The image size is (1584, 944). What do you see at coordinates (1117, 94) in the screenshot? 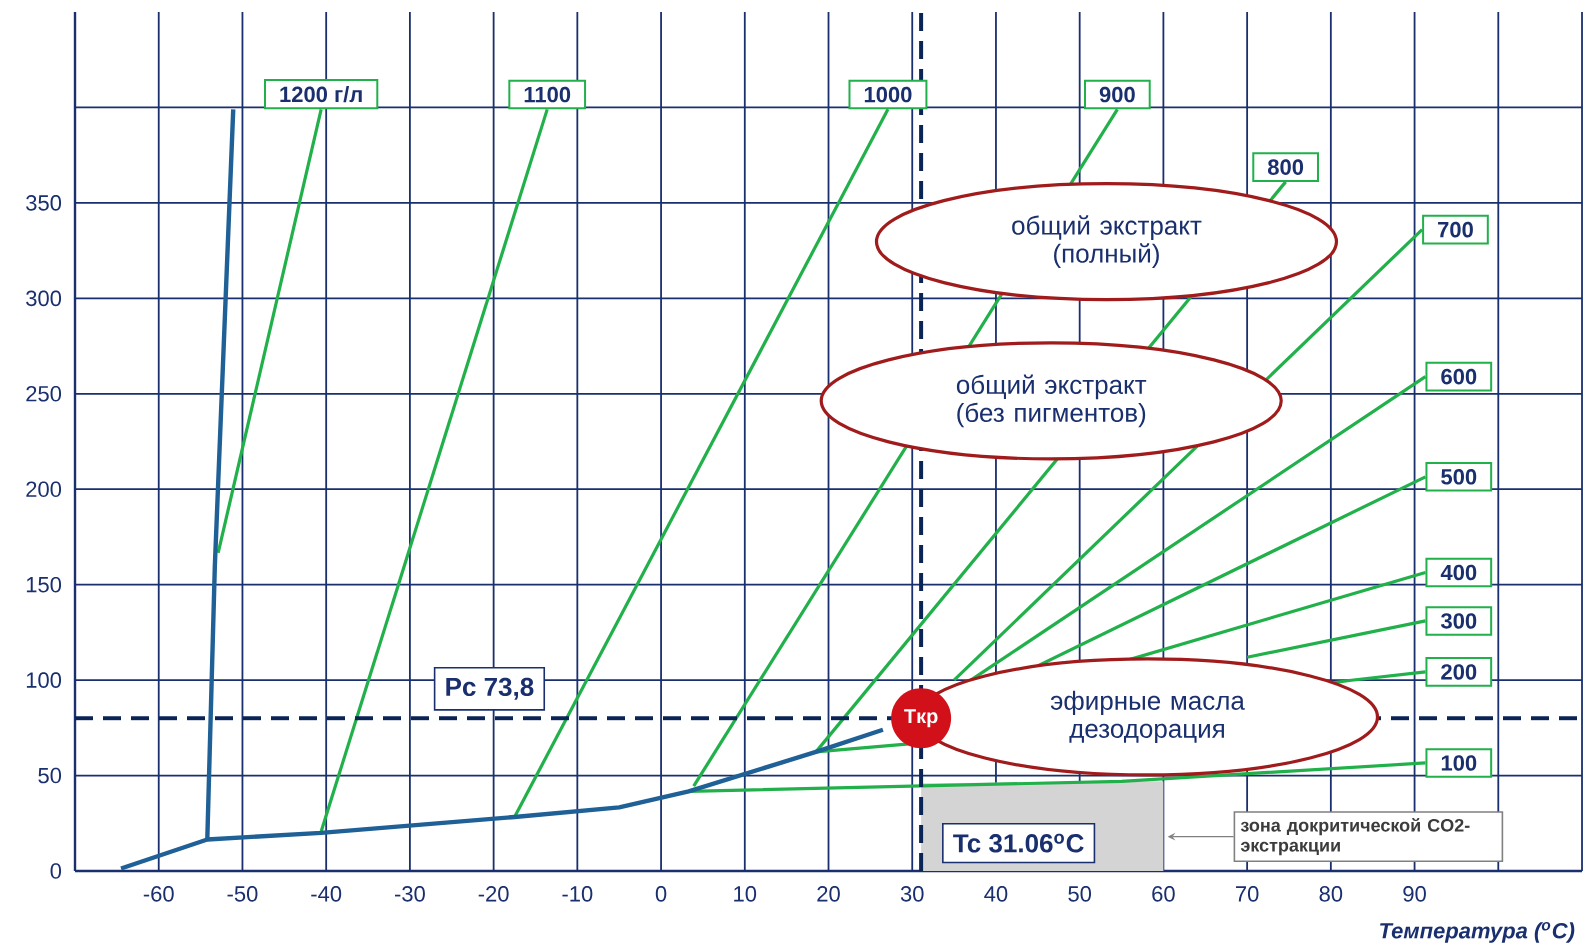
I see `series-label: 900` at bounding box center [1117, 94].